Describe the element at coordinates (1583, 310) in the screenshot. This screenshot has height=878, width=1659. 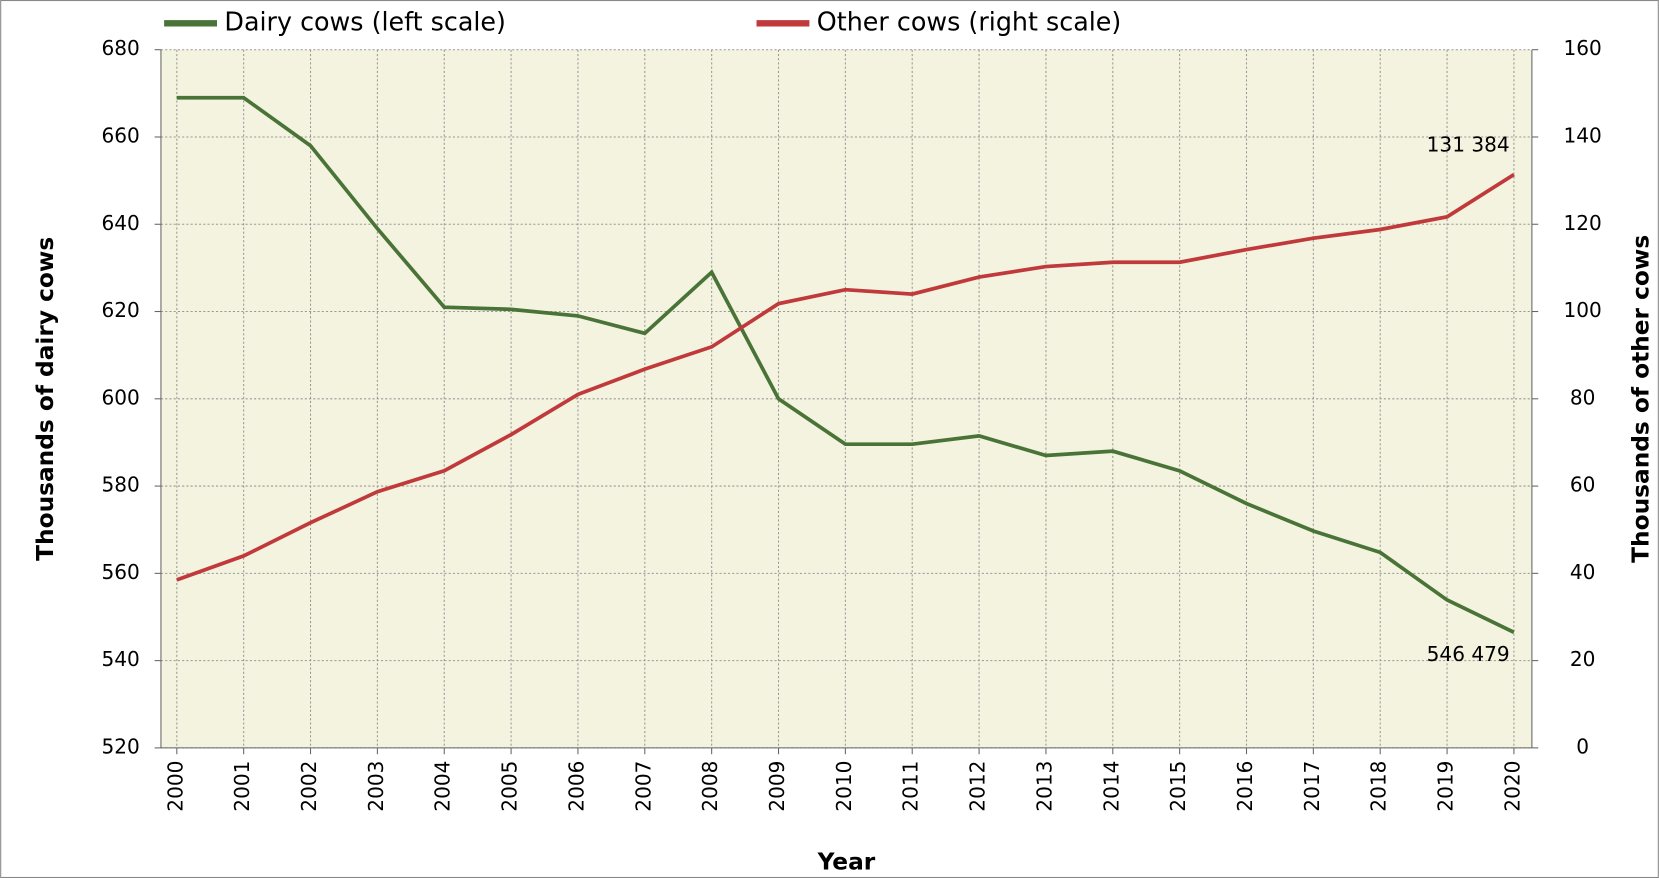
I see `y2-tick-label: 100` at that location.